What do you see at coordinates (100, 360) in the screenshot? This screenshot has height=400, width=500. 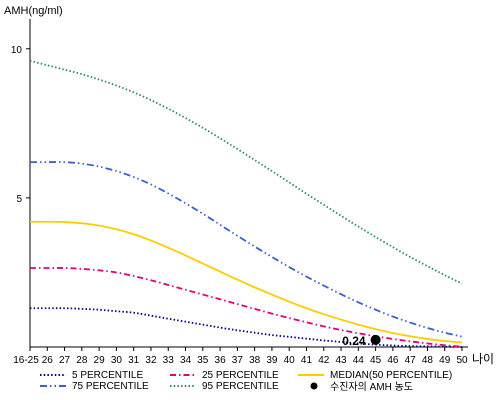 I see `x-tick-label: 29` at bounding box center [100, 360].